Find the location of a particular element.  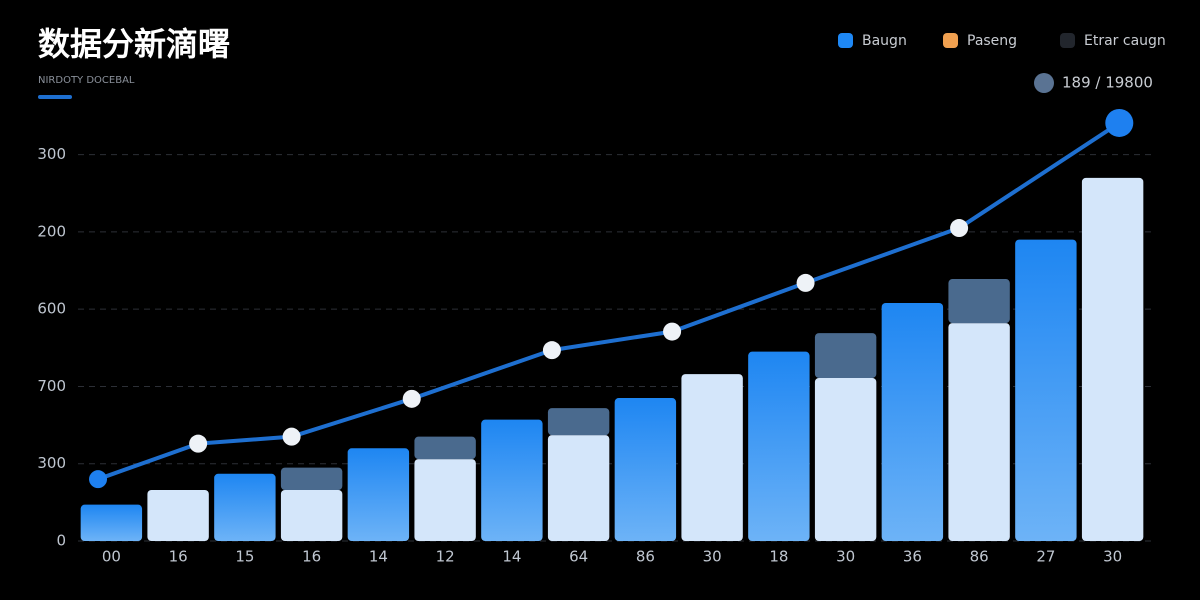

x-tick-label: 00 is located at coordinates (111, 557).